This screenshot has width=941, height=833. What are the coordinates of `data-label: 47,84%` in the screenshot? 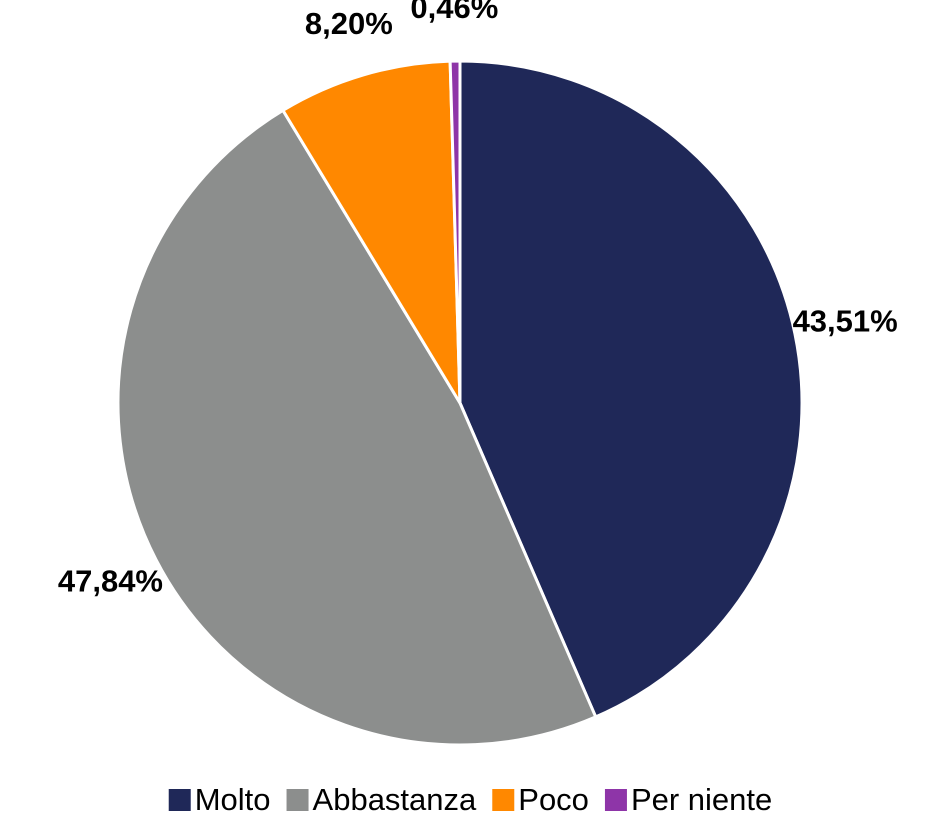 It's located at (110, 580).